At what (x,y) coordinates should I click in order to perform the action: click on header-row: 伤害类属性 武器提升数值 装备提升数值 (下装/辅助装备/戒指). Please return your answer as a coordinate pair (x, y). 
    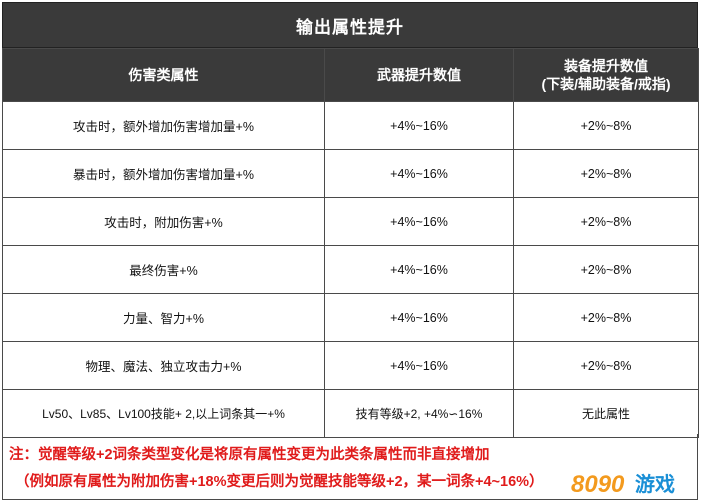
    Looking at the image, I should click on (350, 75).